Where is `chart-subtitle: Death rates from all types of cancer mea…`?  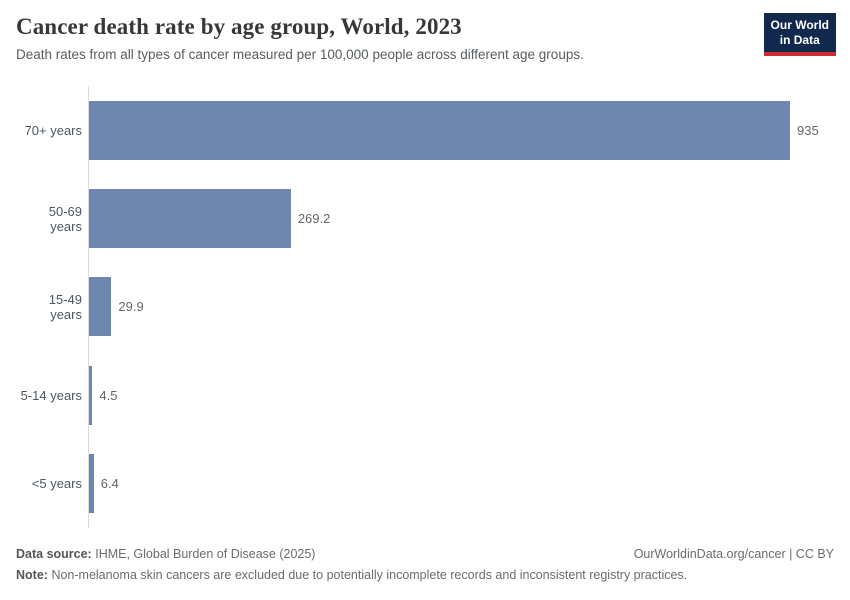 chart-subtitle: Death rates from all types of cancer mea… is located at coordinates (300, 54).